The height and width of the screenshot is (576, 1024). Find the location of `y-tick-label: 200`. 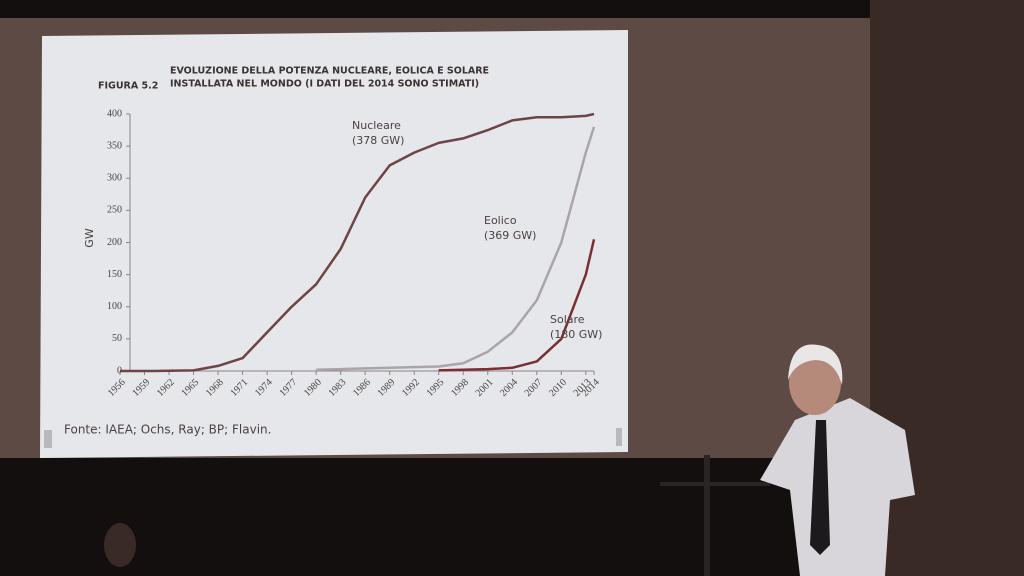

y-tick-label: 200 is located at coordinates (114, 242).